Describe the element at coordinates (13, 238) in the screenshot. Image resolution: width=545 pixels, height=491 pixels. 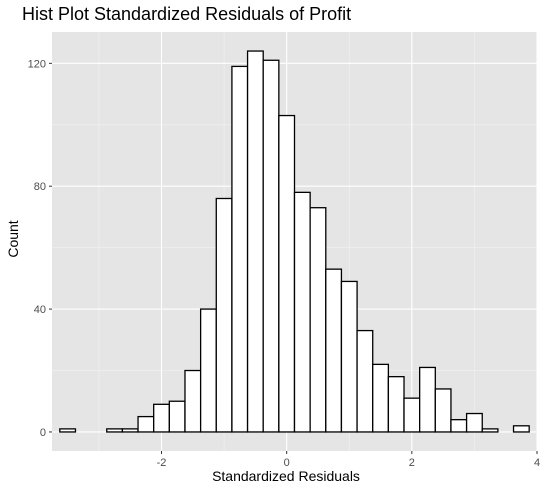
I see `y-axis-title: Count` at that location.